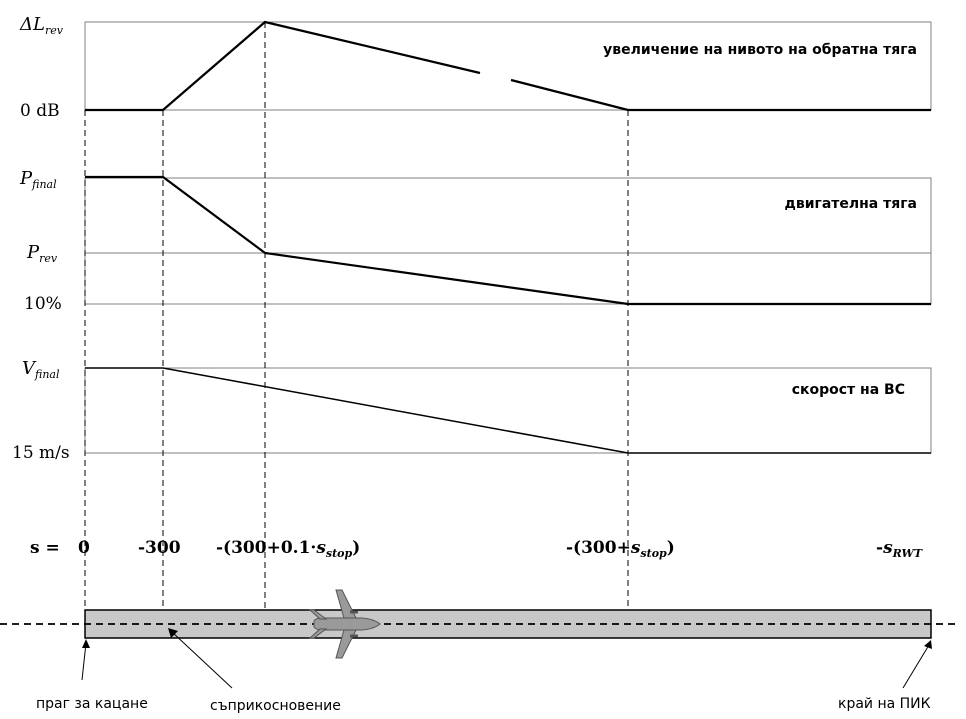 This screenshot has height=719, width=966. Describe the element at coordinates (344, 624) in the screenshot. I see `aircraft-icon` at that location.